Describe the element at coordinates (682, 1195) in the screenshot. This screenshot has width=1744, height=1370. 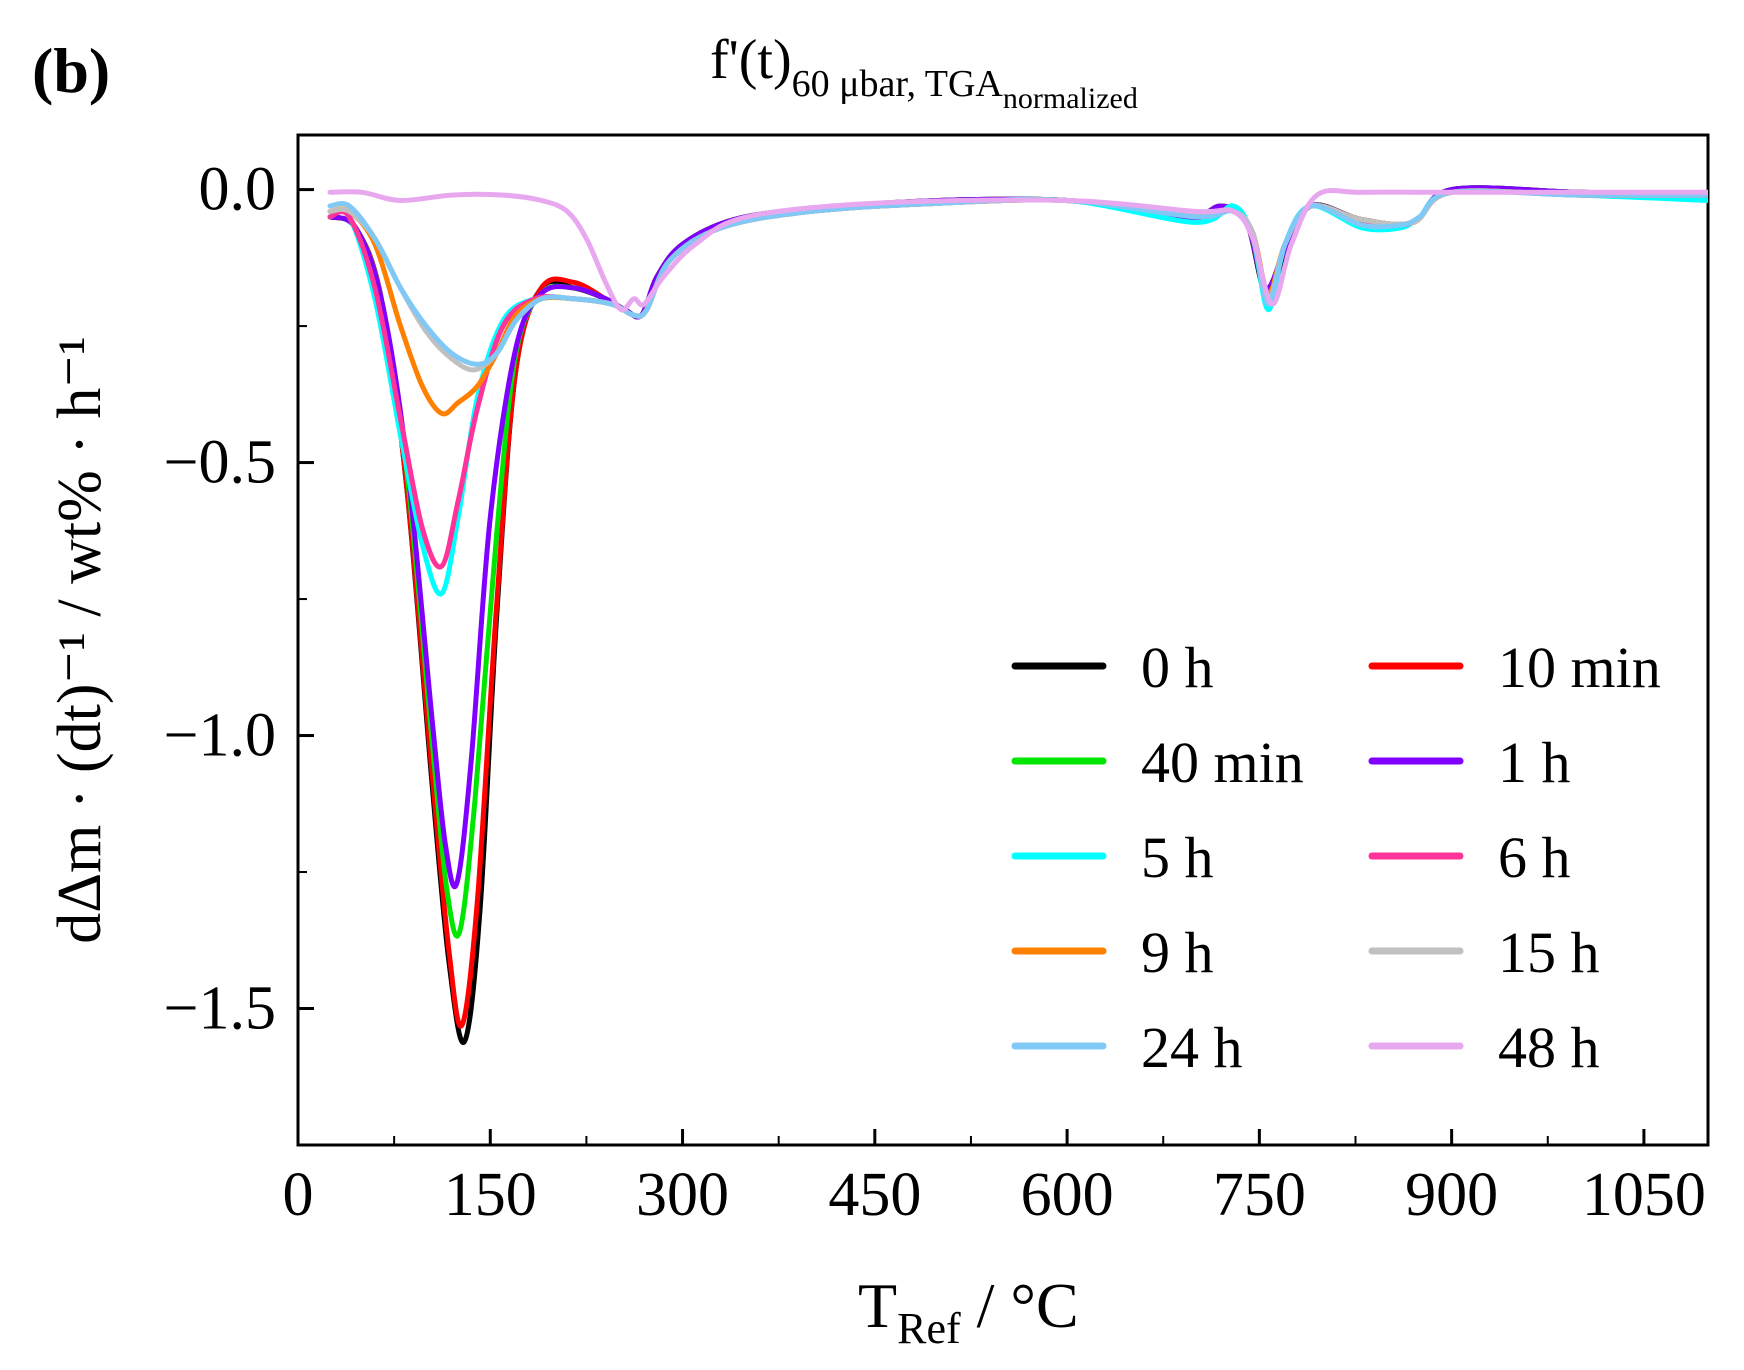
I see `x-tick-label: 300` at that location.